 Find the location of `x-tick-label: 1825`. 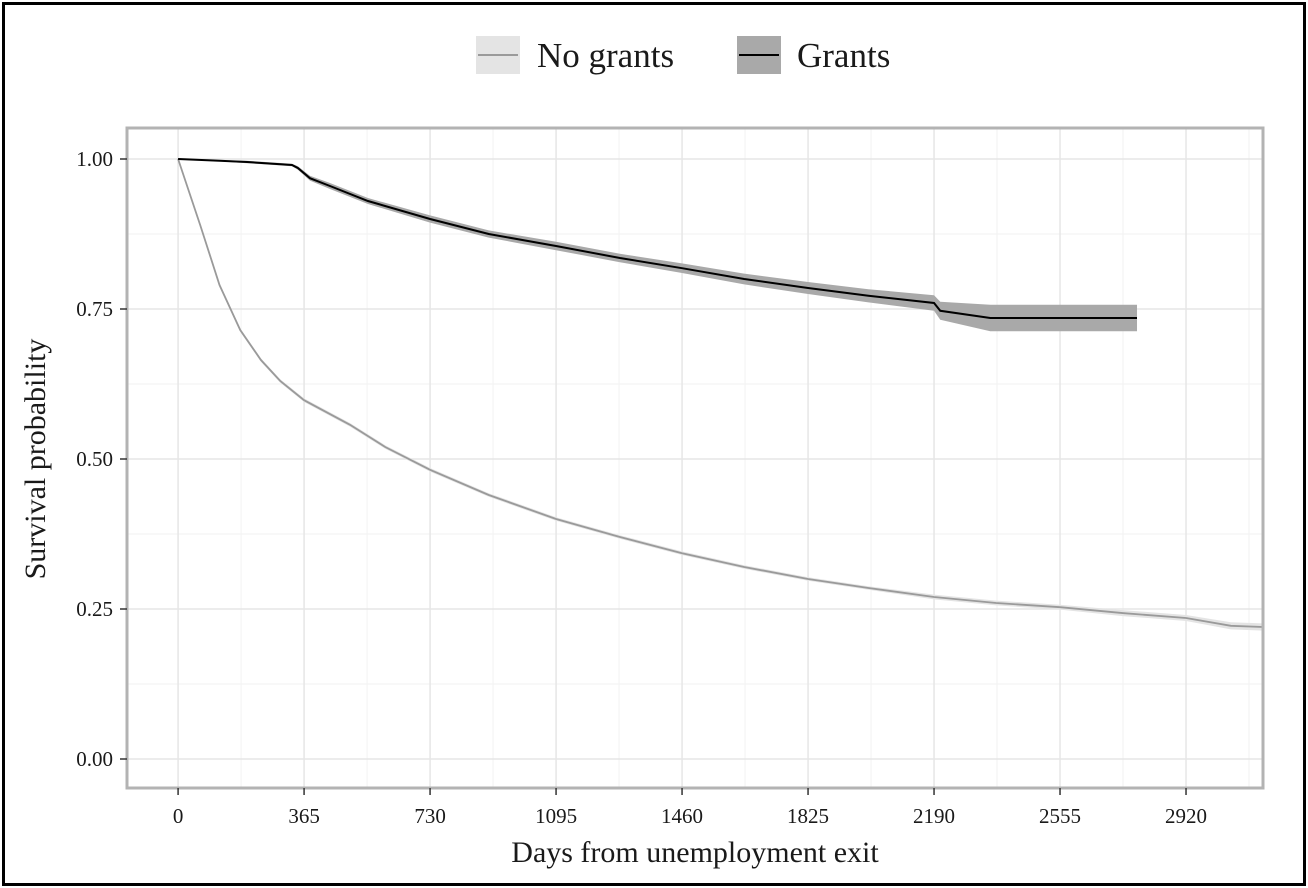

x-tick-label: 1825 is located at coordinates (808, 816).